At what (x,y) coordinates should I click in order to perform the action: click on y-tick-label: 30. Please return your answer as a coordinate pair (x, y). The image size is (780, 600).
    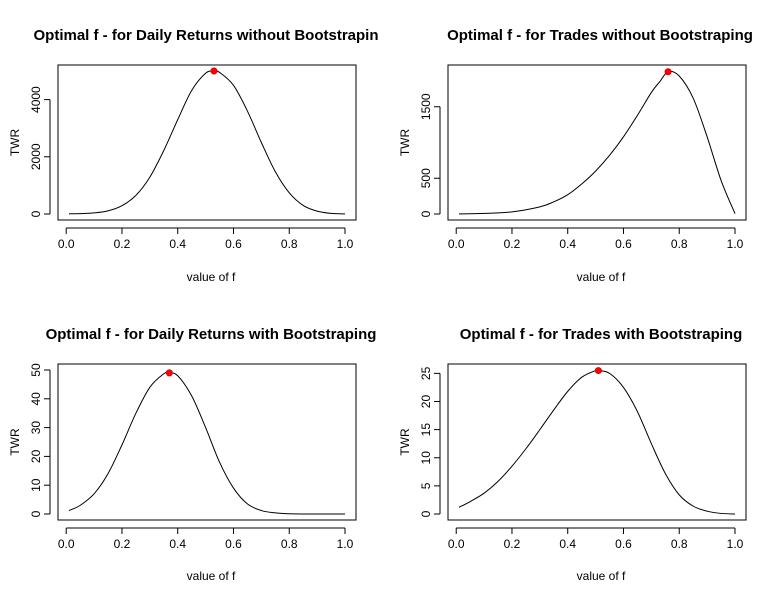
    Looking at the image, I should click on (36, 428).